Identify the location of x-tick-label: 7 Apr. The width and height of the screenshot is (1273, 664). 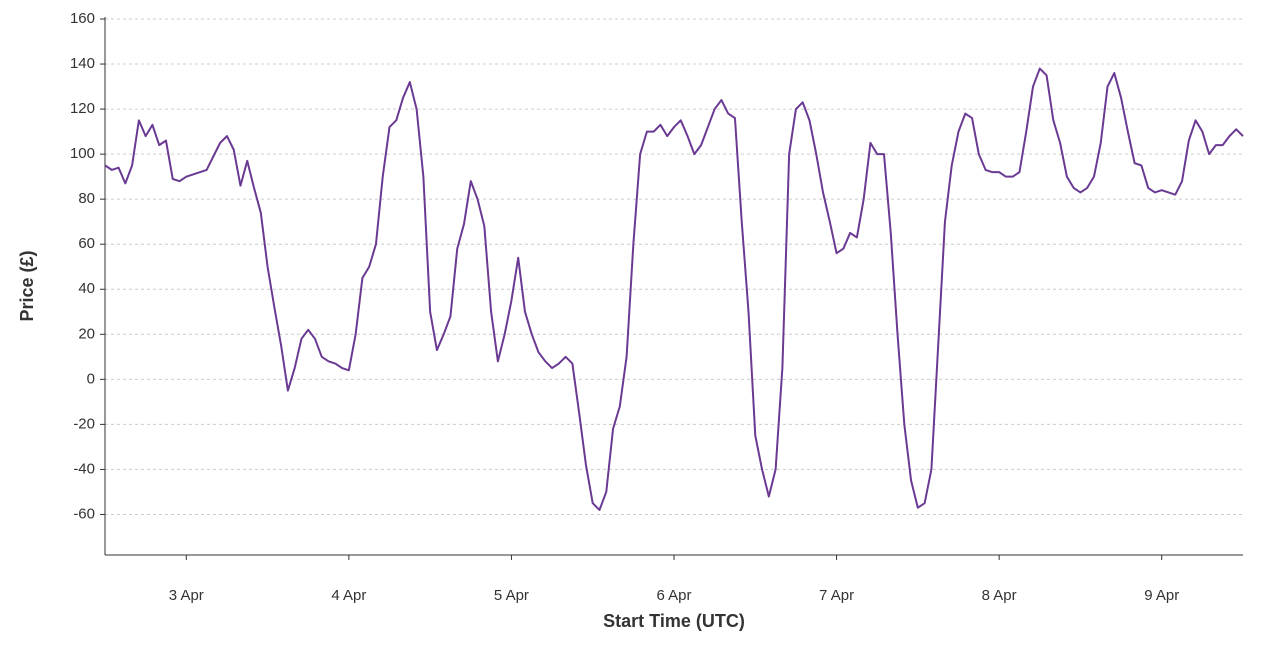
(836, 595).